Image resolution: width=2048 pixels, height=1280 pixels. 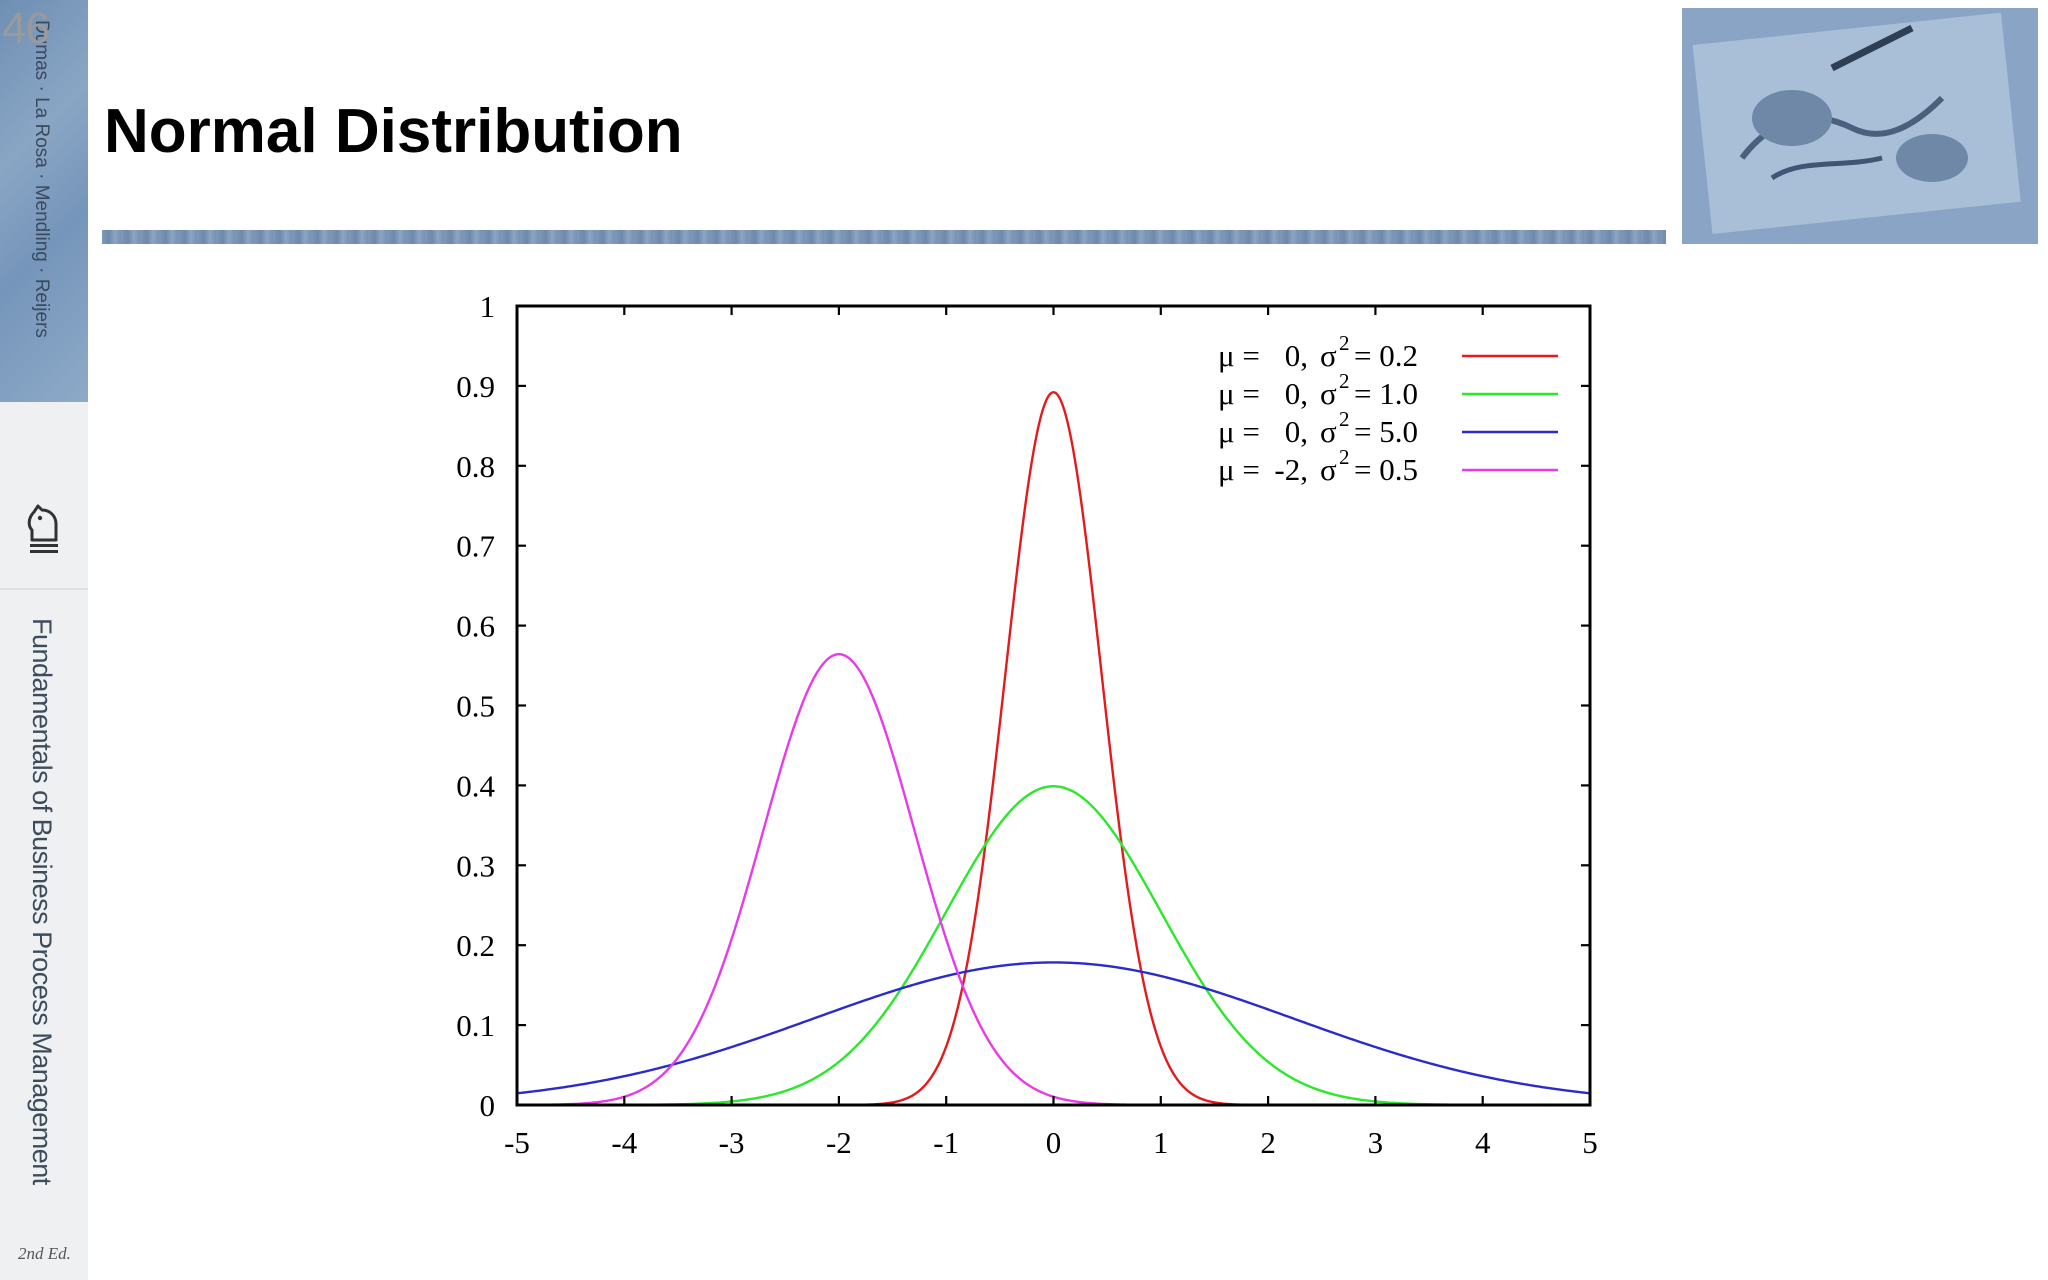 I want to click on slide-number: 46, so click(x=26, y=28).